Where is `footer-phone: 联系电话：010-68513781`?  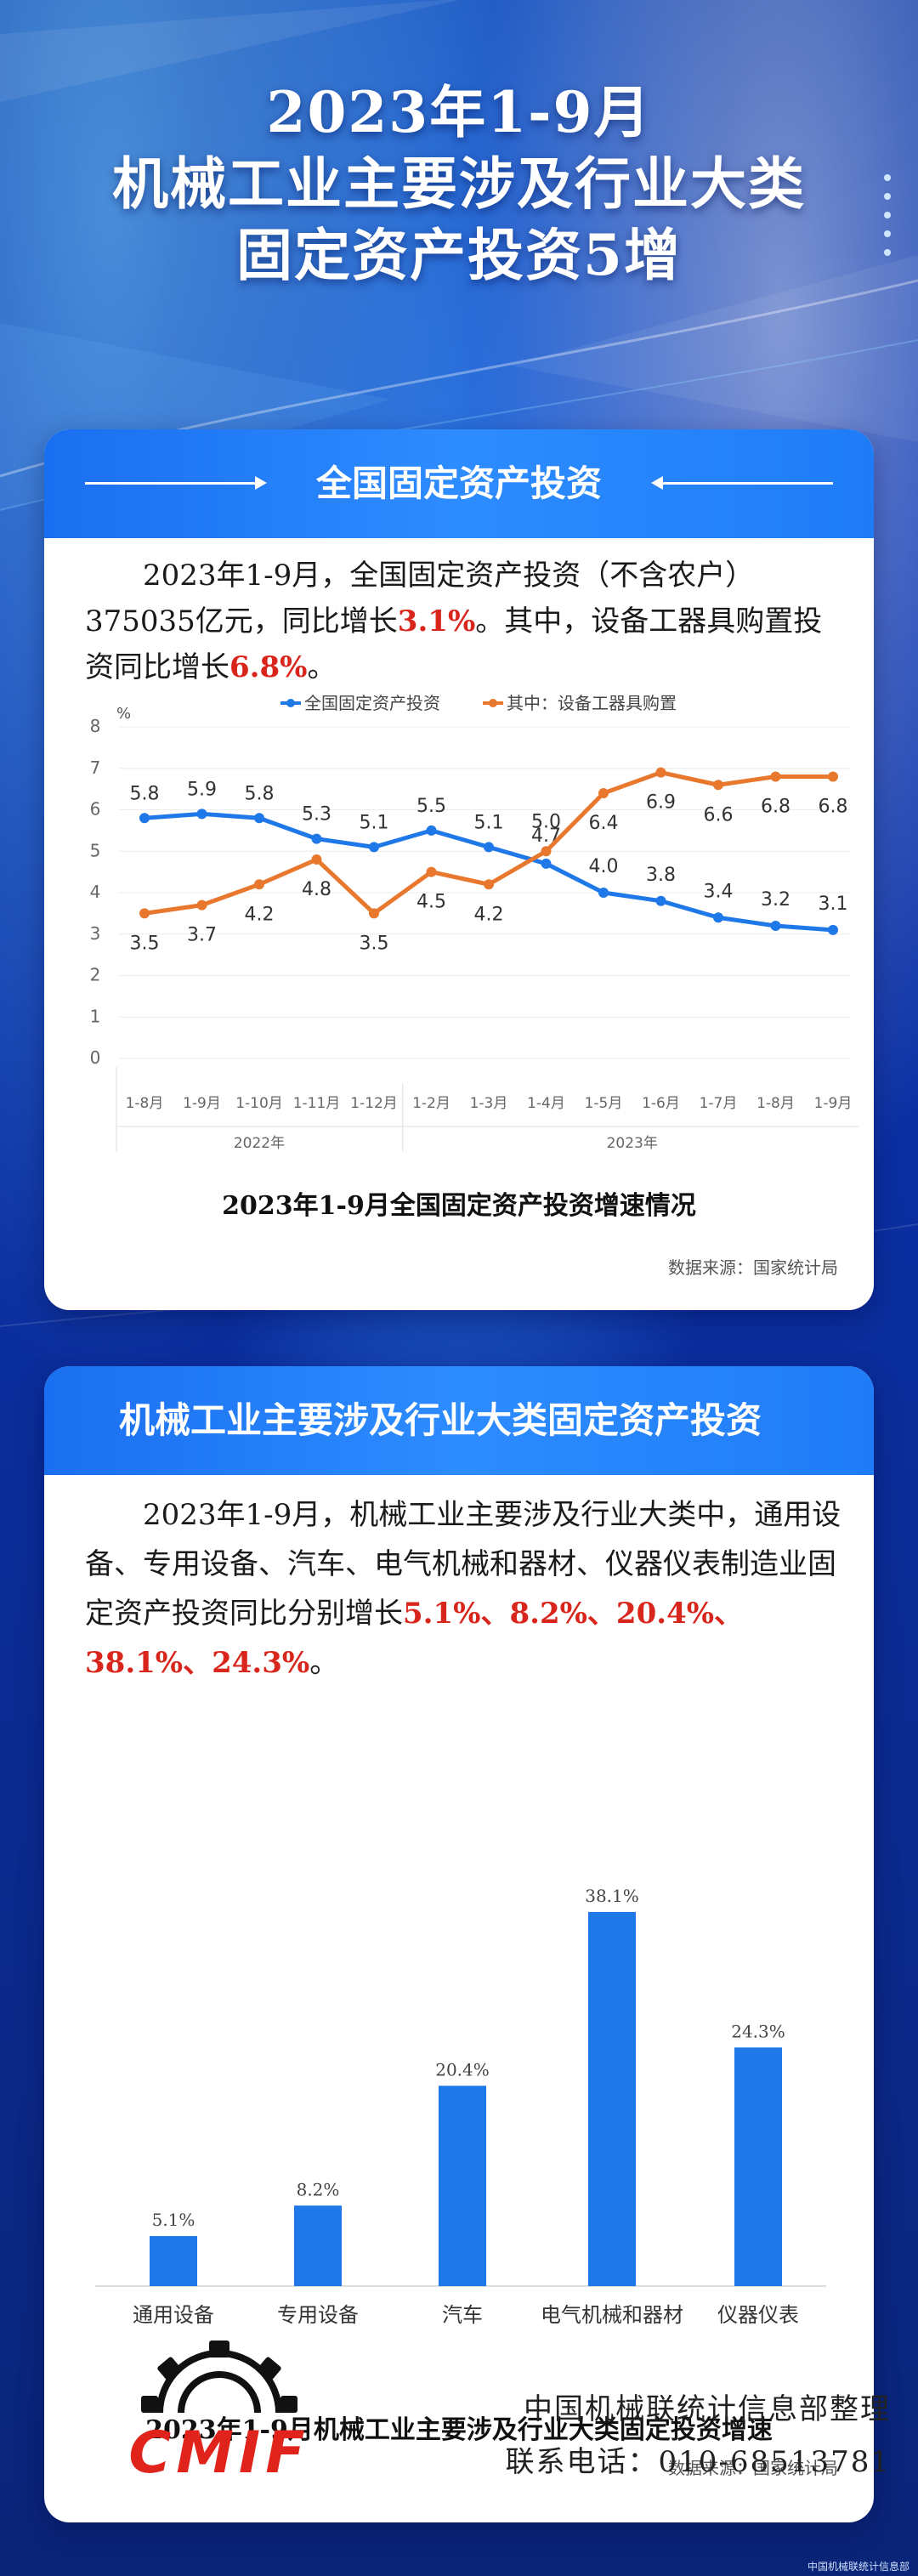 footer-phone: 联系电话：010-68513781 is located at coordinates (698, 2462).